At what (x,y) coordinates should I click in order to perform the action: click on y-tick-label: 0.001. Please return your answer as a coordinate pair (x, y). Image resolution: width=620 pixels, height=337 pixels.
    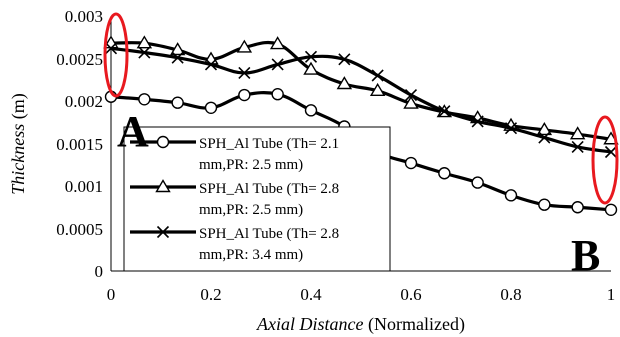
    Looking at the image, I should click on (84, 186).